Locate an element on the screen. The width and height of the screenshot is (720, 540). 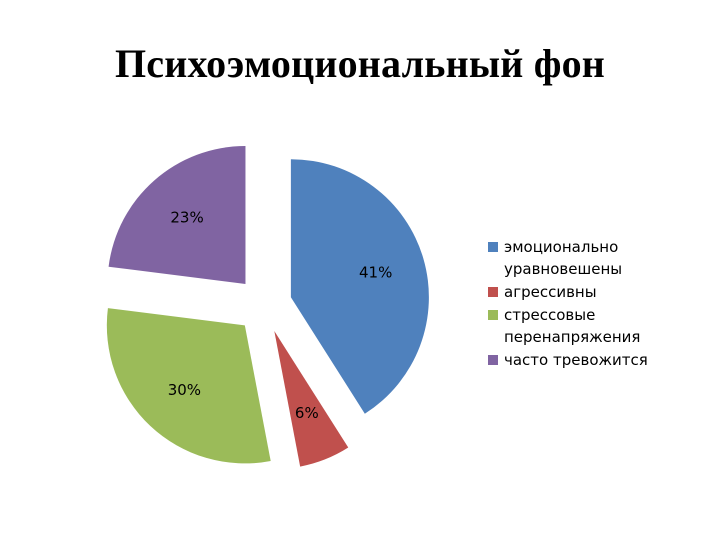
legend-item-0: эмоционально уравновешены is located at coordinates (593, 258).